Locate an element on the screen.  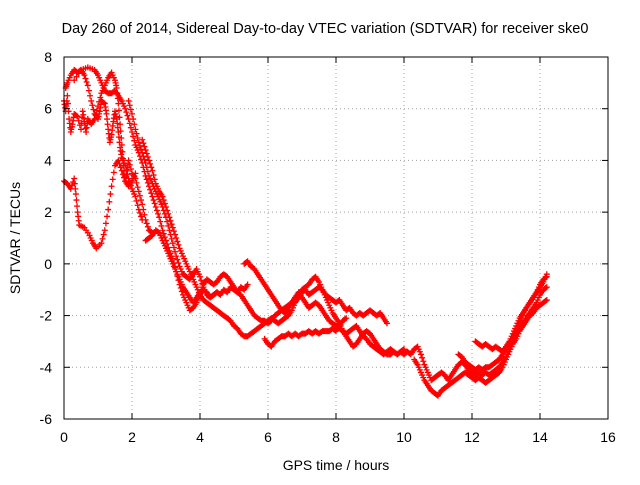
y-tick-label: -2 is located at coordinates (46, 316).